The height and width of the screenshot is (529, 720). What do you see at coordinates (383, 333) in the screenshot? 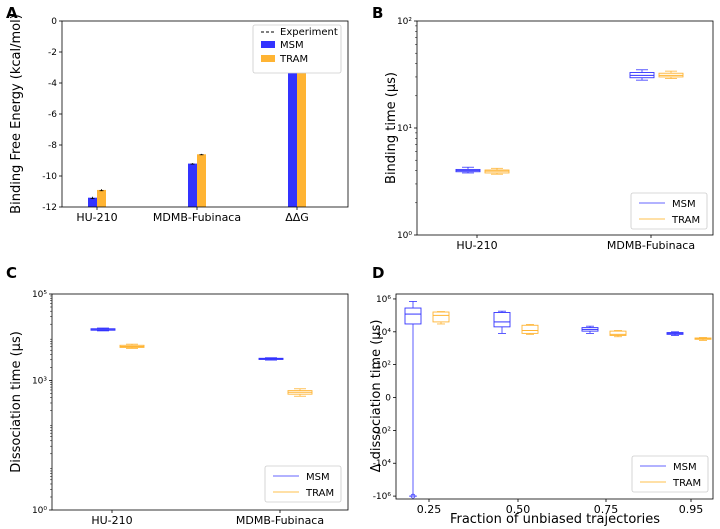
I see `panel-d-ytick-1: 10⁴` at bounding box center [383, 333].